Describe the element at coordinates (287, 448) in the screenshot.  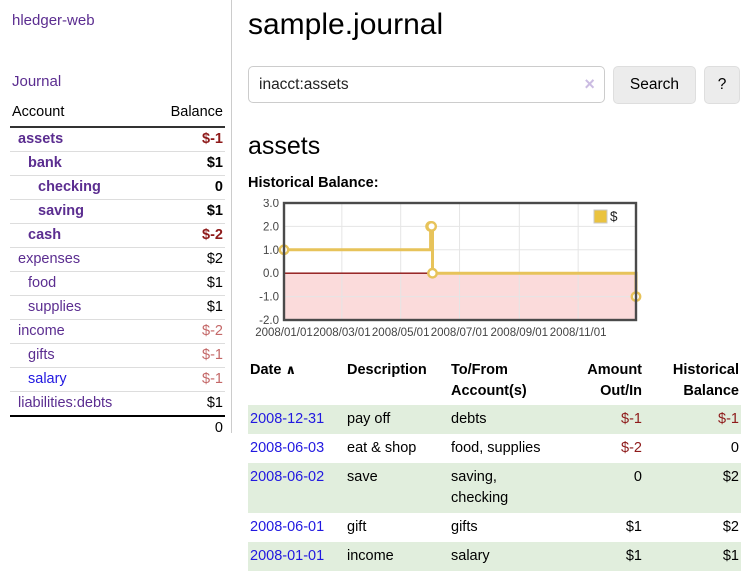
I see `register-date-link: 2008-06-03` at that location.